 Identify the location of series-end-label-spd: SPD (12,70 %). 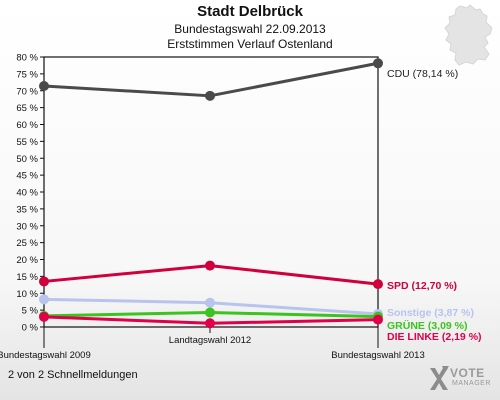
(422, 286).